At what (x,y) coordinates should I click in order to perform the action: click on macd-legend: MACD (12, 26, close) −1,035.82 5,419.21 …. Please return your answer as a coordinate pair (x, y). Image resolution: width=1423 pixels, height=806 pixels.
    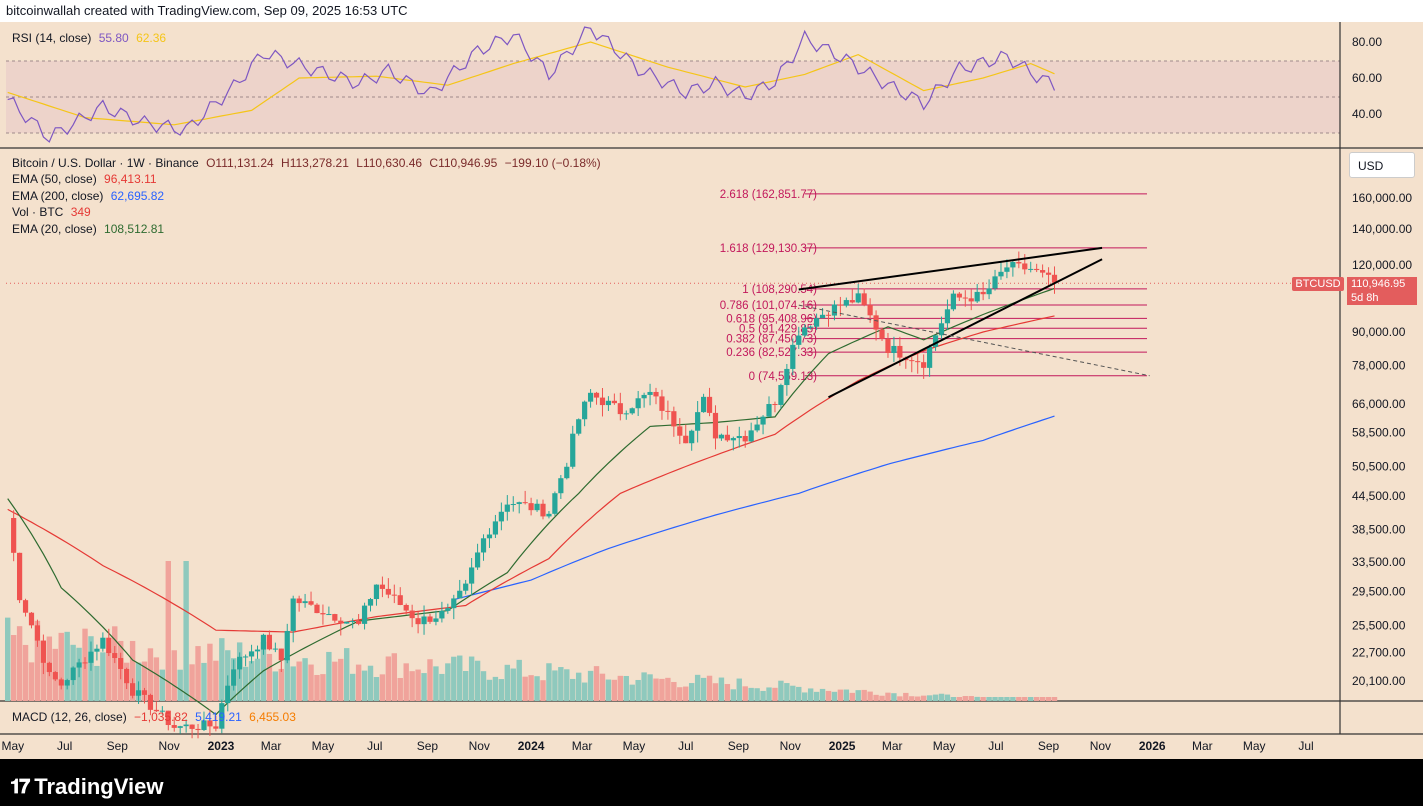
    Looking at the image, I should click on (156, 717).